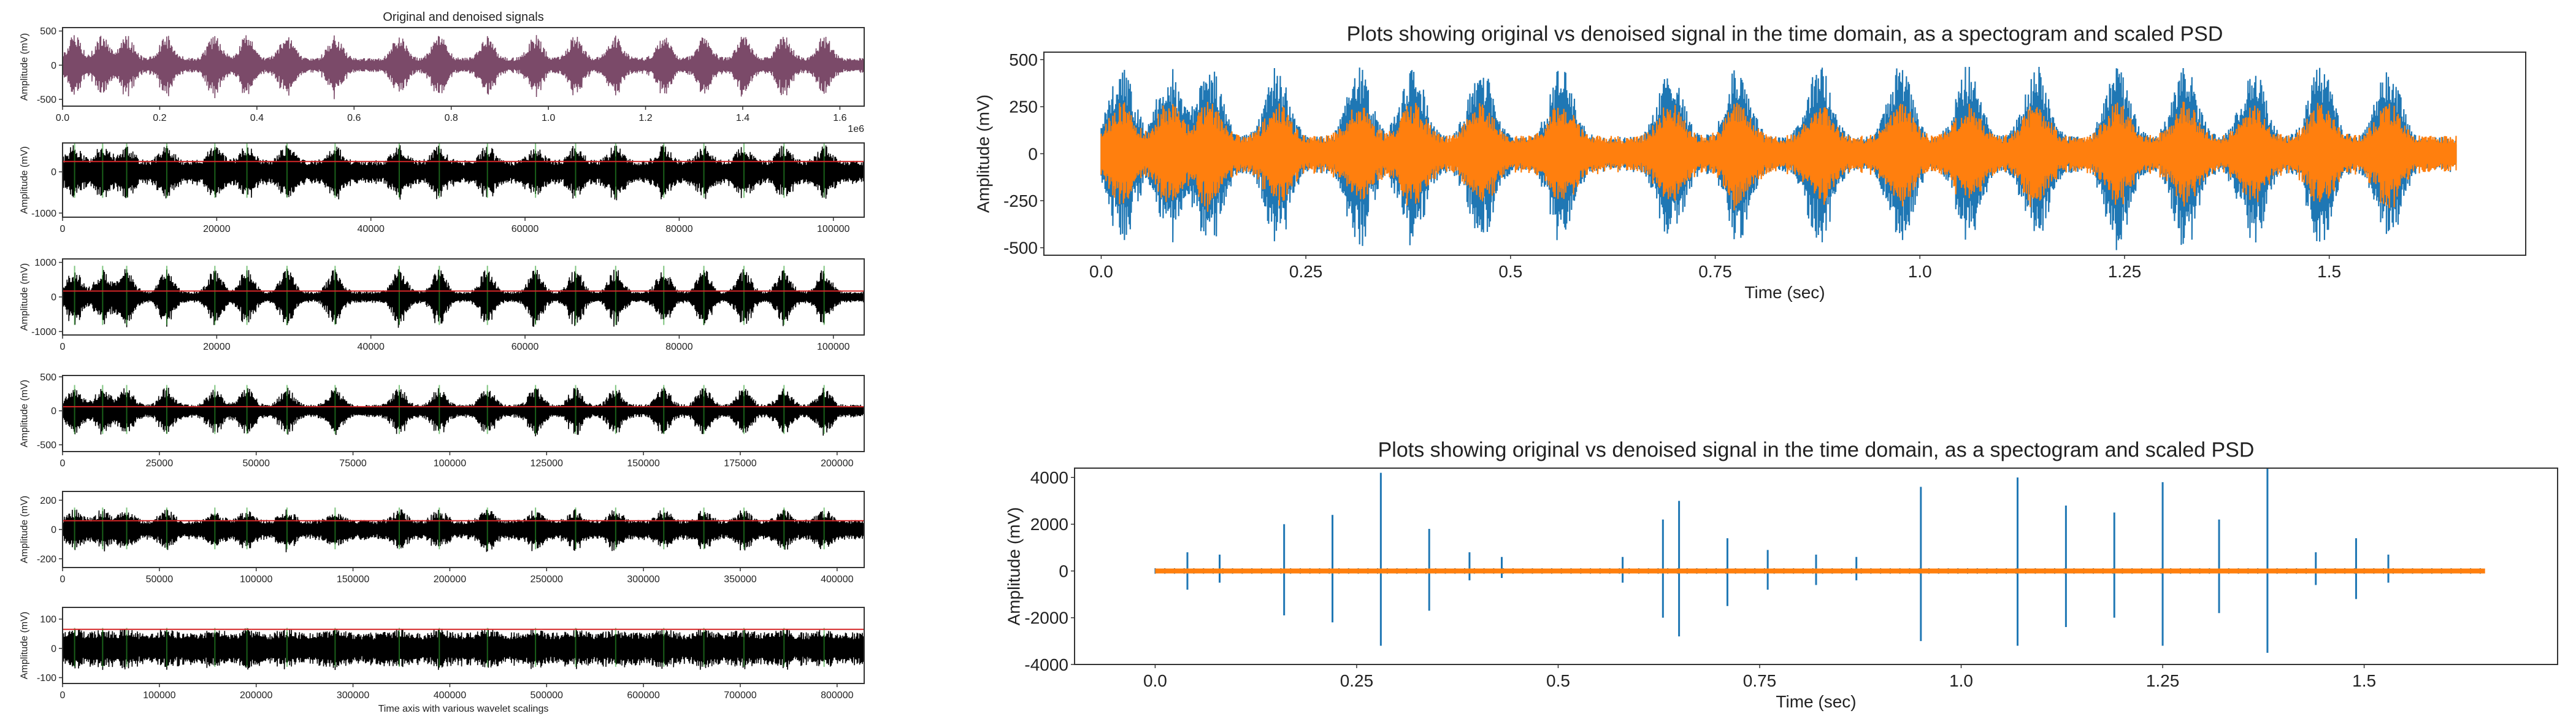 This screenshot has width=2576, height=716. Describe the element at coordinates (48, 501) in the screenshot. I see `y-tick-label: 200` at that location.